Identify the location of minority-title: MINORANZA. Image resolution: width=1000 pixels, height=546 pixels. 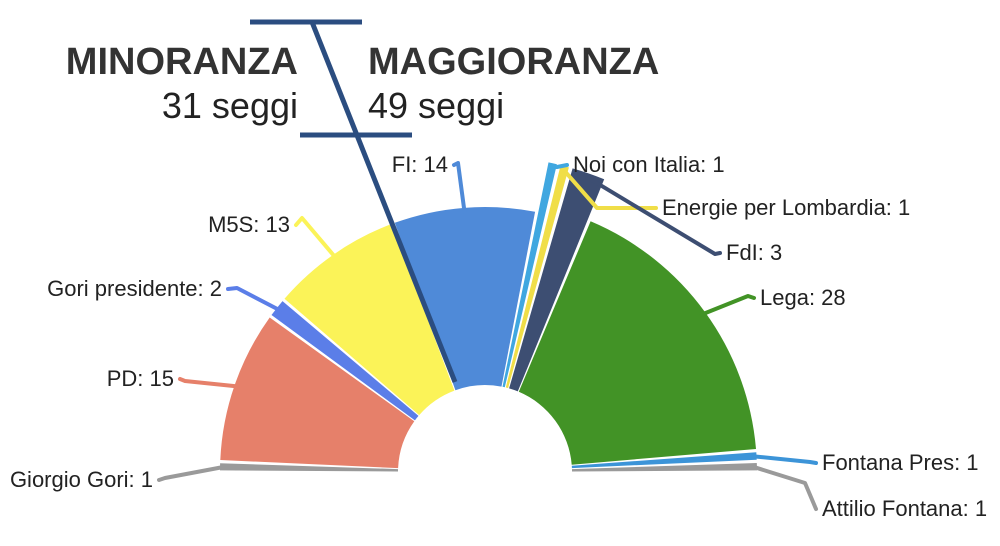
(182, 62).